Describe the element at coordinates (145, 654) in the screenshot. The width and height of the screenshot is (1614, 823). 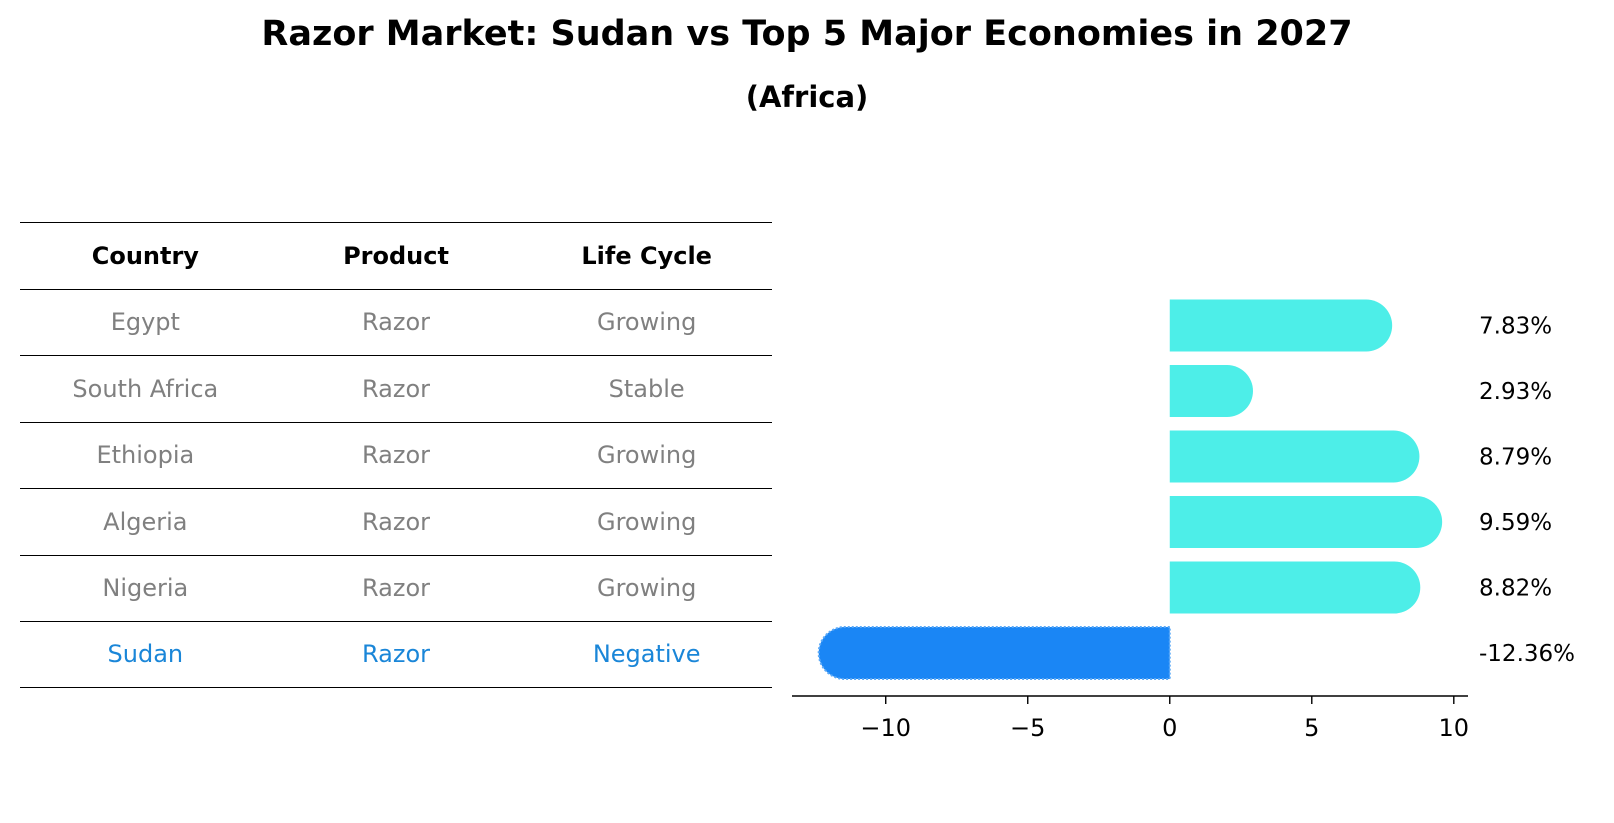
I see `cell-country: Sudan` at that location.